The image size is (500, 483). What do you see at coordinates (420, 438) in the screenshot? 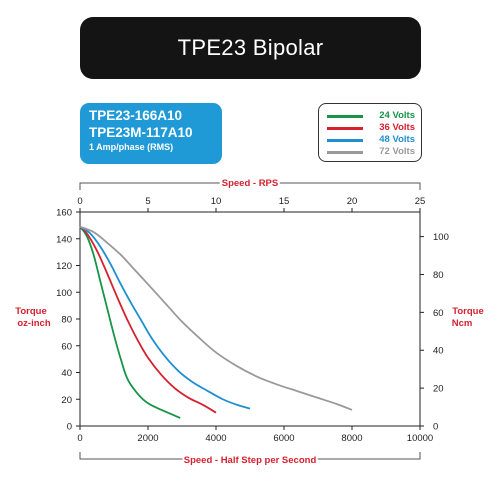
I see `x-tick-label: 10000` at bounding box center [420, 438].